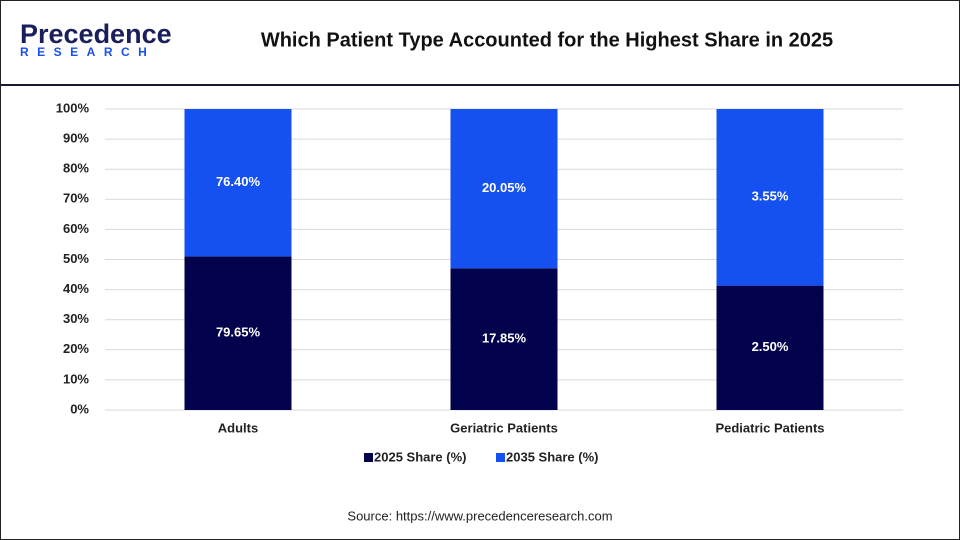 This screenshot has height=540, width=960. Describe the element at coordinates (76, 258) in the screenshot. I see `y-tick-label: 50%` at that location.